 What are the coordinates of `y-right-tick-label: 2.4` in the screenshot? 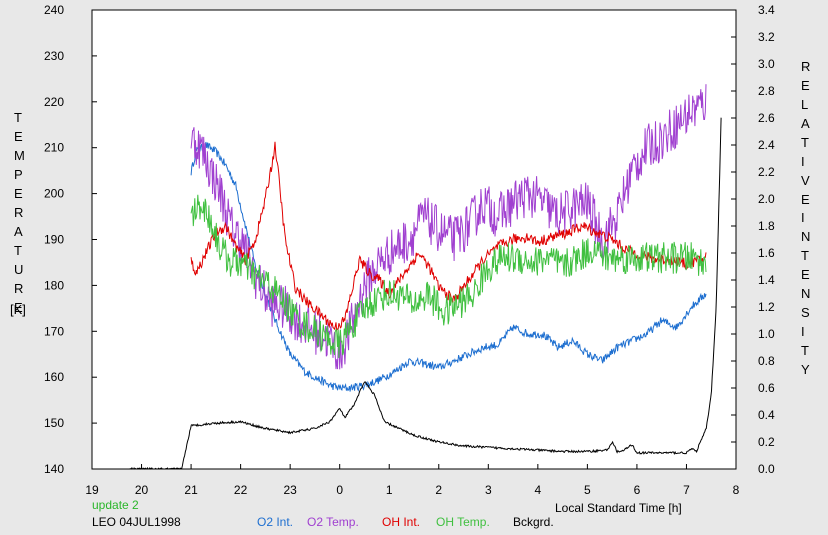 It's located at (766, 145).